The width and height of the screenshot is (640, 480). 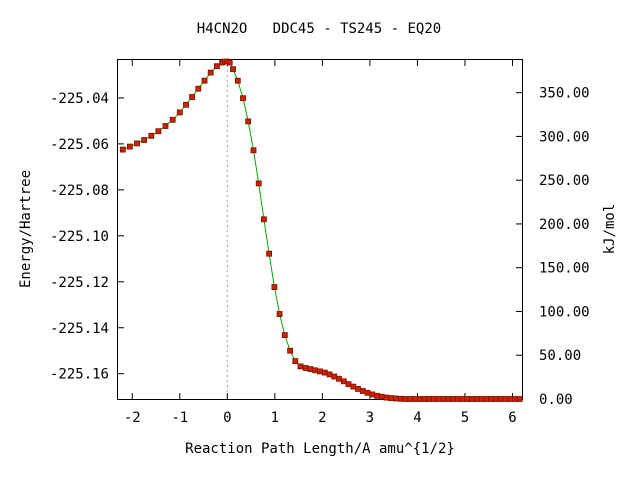 I want to click on x-tick-label: -1, so click(x=179, y=418).